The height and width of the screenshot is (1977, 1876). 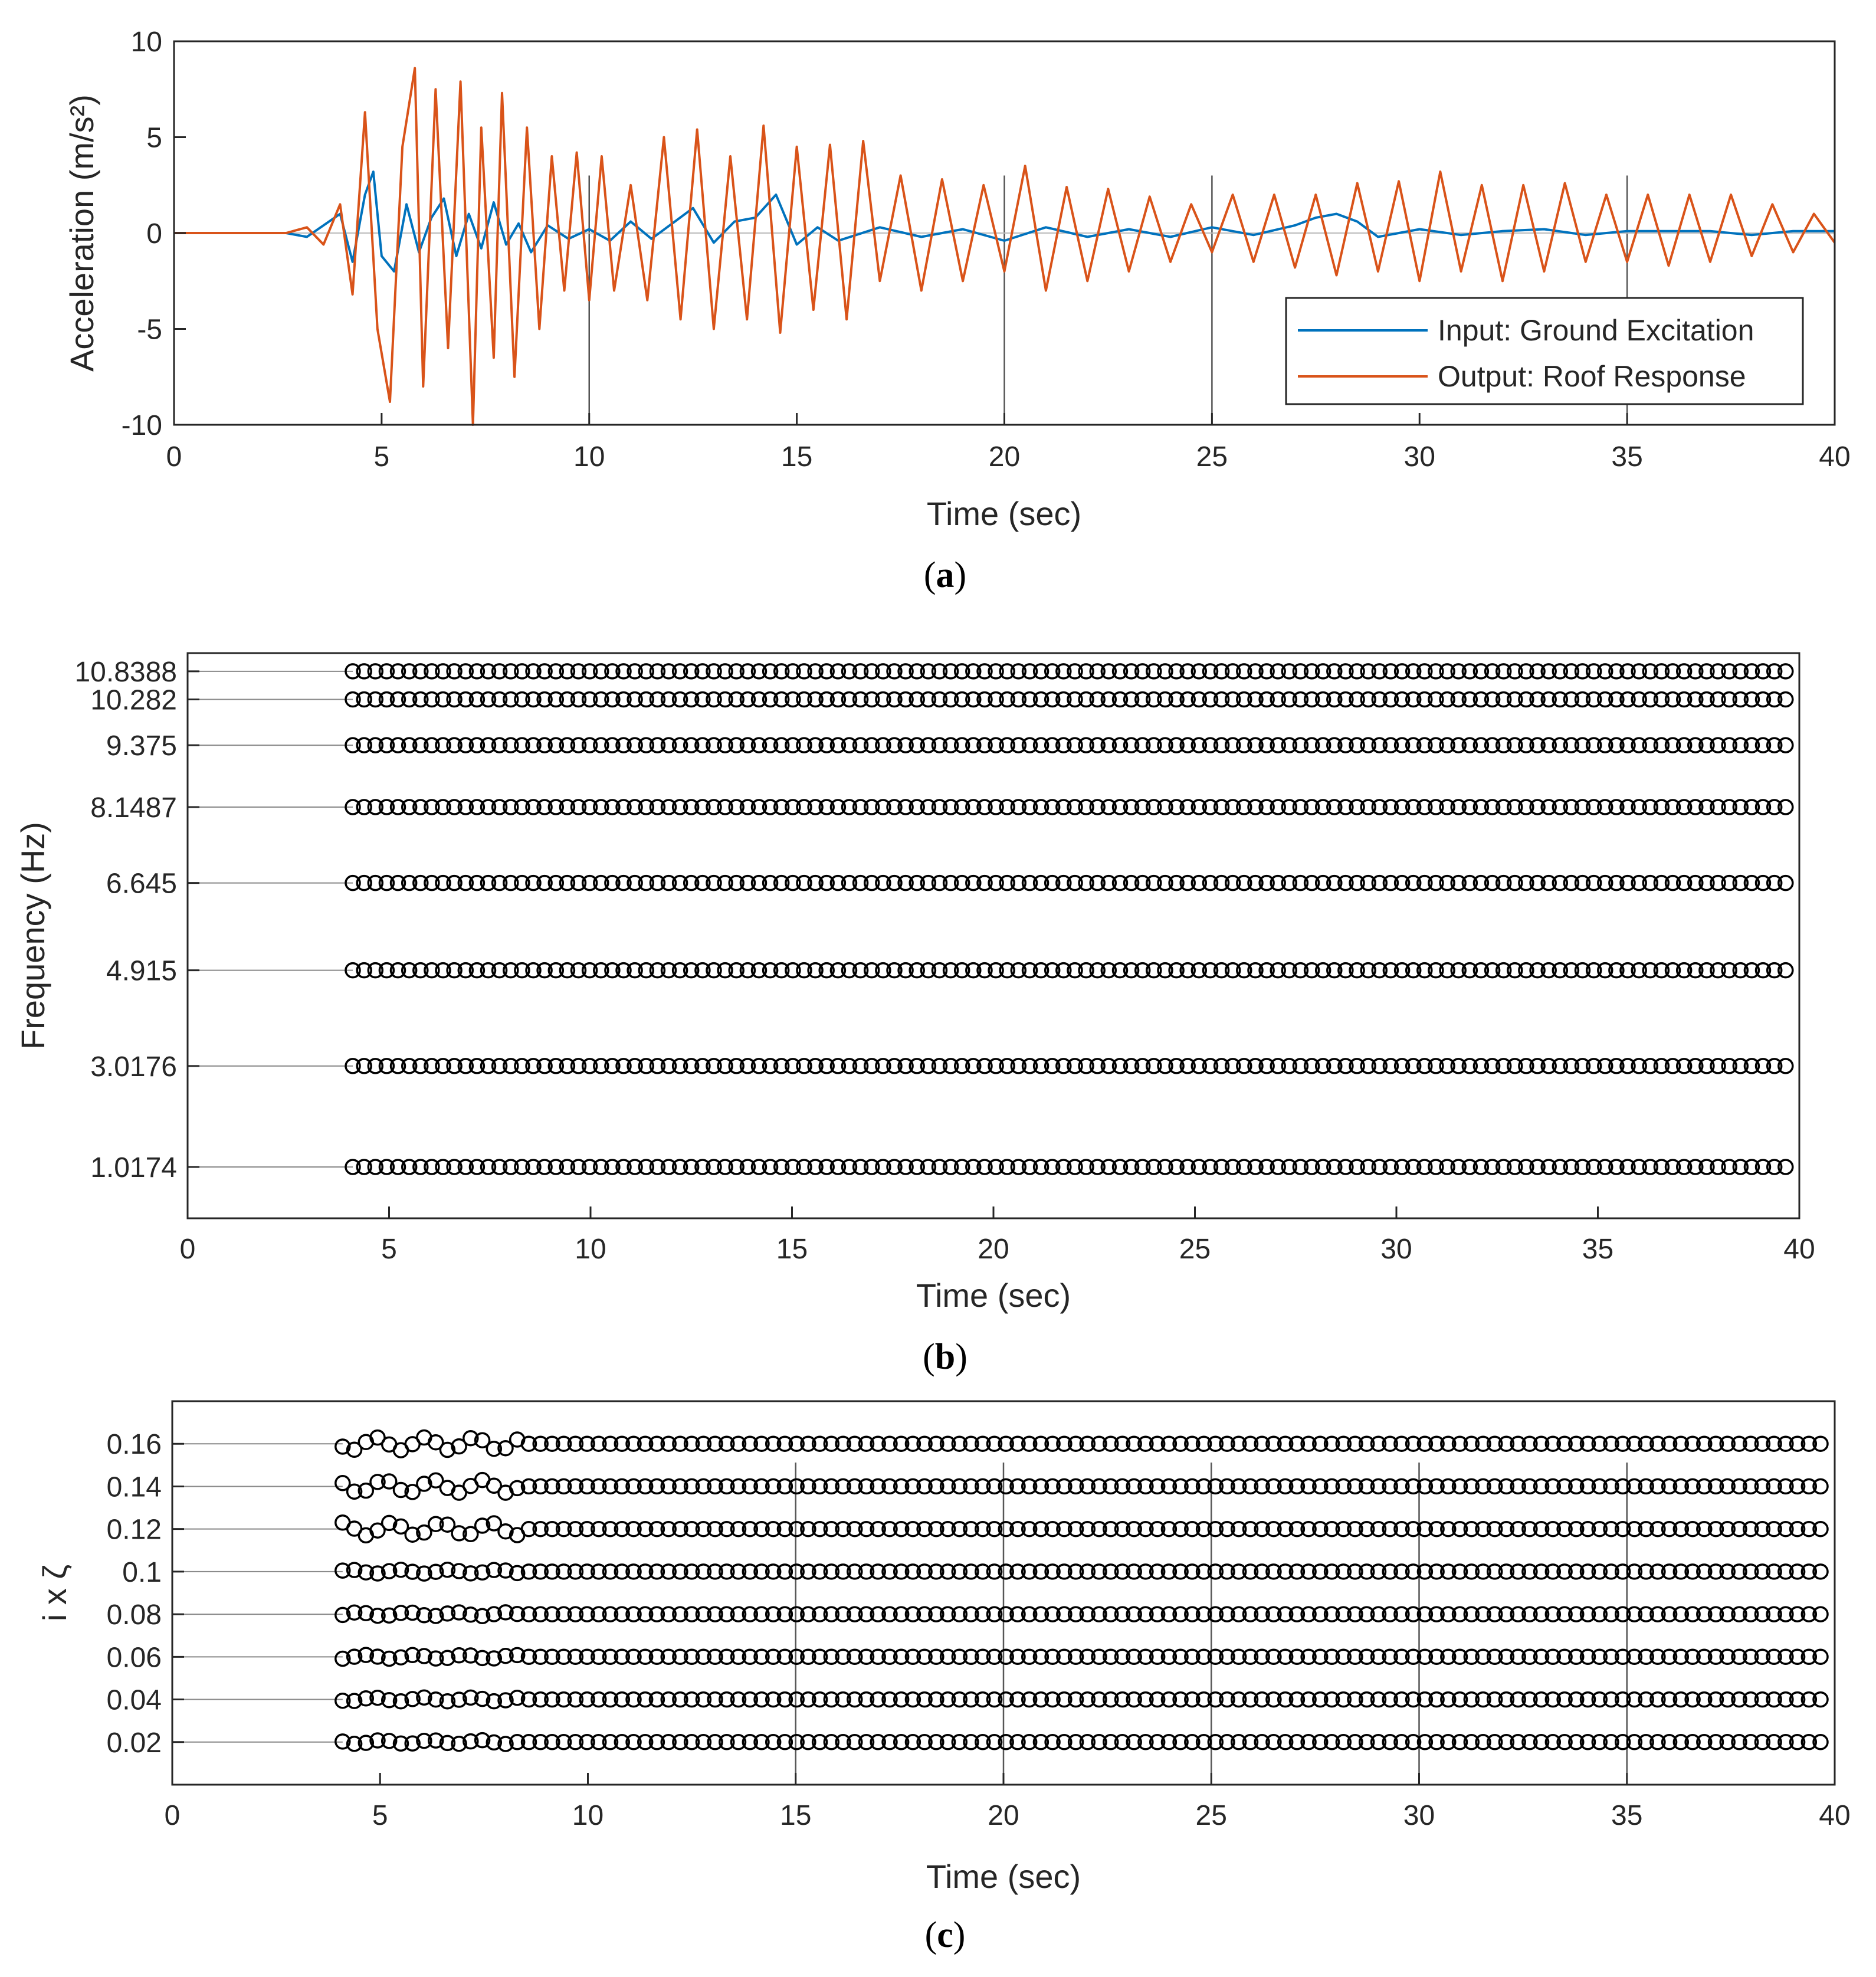 What do you see at coordinates (1799, 1249) in the screenshot?
I see `panel-b-xtick-label: 40` at bounding box center [1799, 1249].